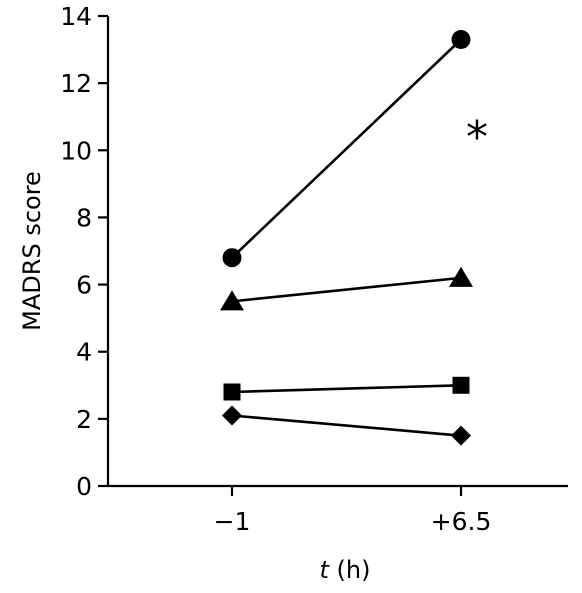 This screenshot has width=582, height=593. What do you see at coordinates (84, 352) in the screenshot?
I see `y-tick-label: 4` at bounding box center [84, 352].